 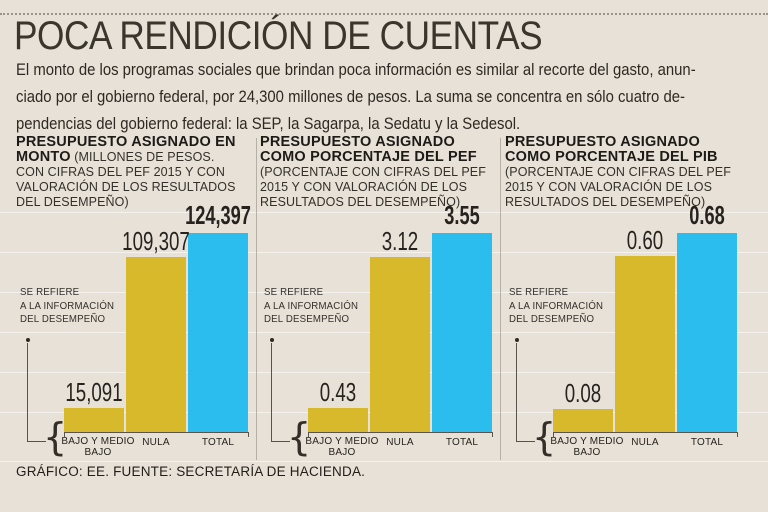 What do you see at coordinates (583, 393) in the screenshot?
I see `value-label: 0.08` at bounding box center [583, 393].